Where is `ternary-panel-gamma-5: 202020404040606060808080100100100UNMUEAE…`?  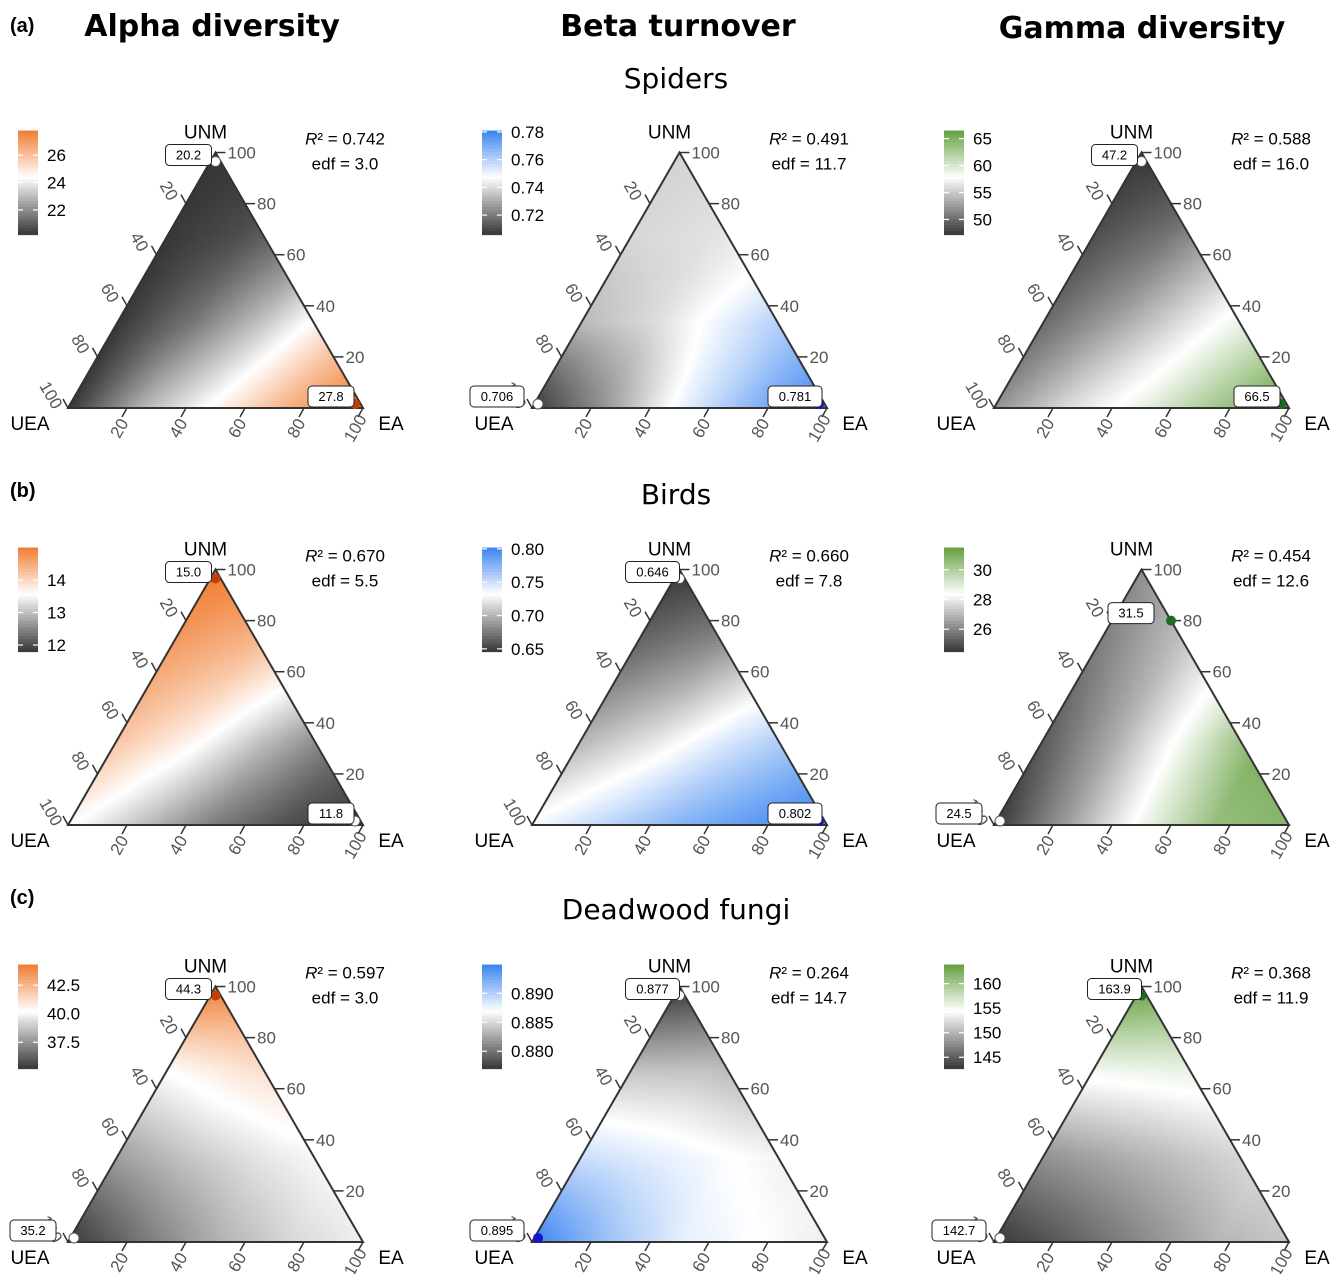
ternary-panel-gamma-5: 202020404040606060808080100100100UNMUEAE… is located at coordinates (1132, 701).